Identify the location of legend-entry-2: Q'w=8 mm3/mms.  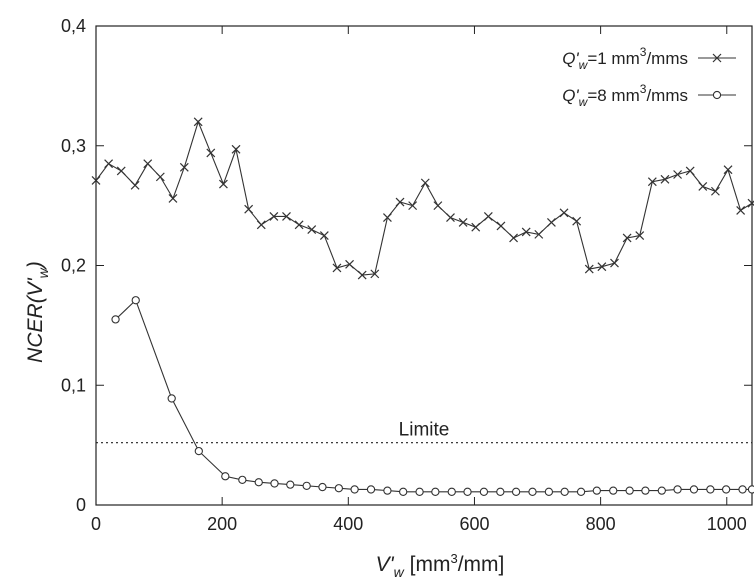
(625, 95).